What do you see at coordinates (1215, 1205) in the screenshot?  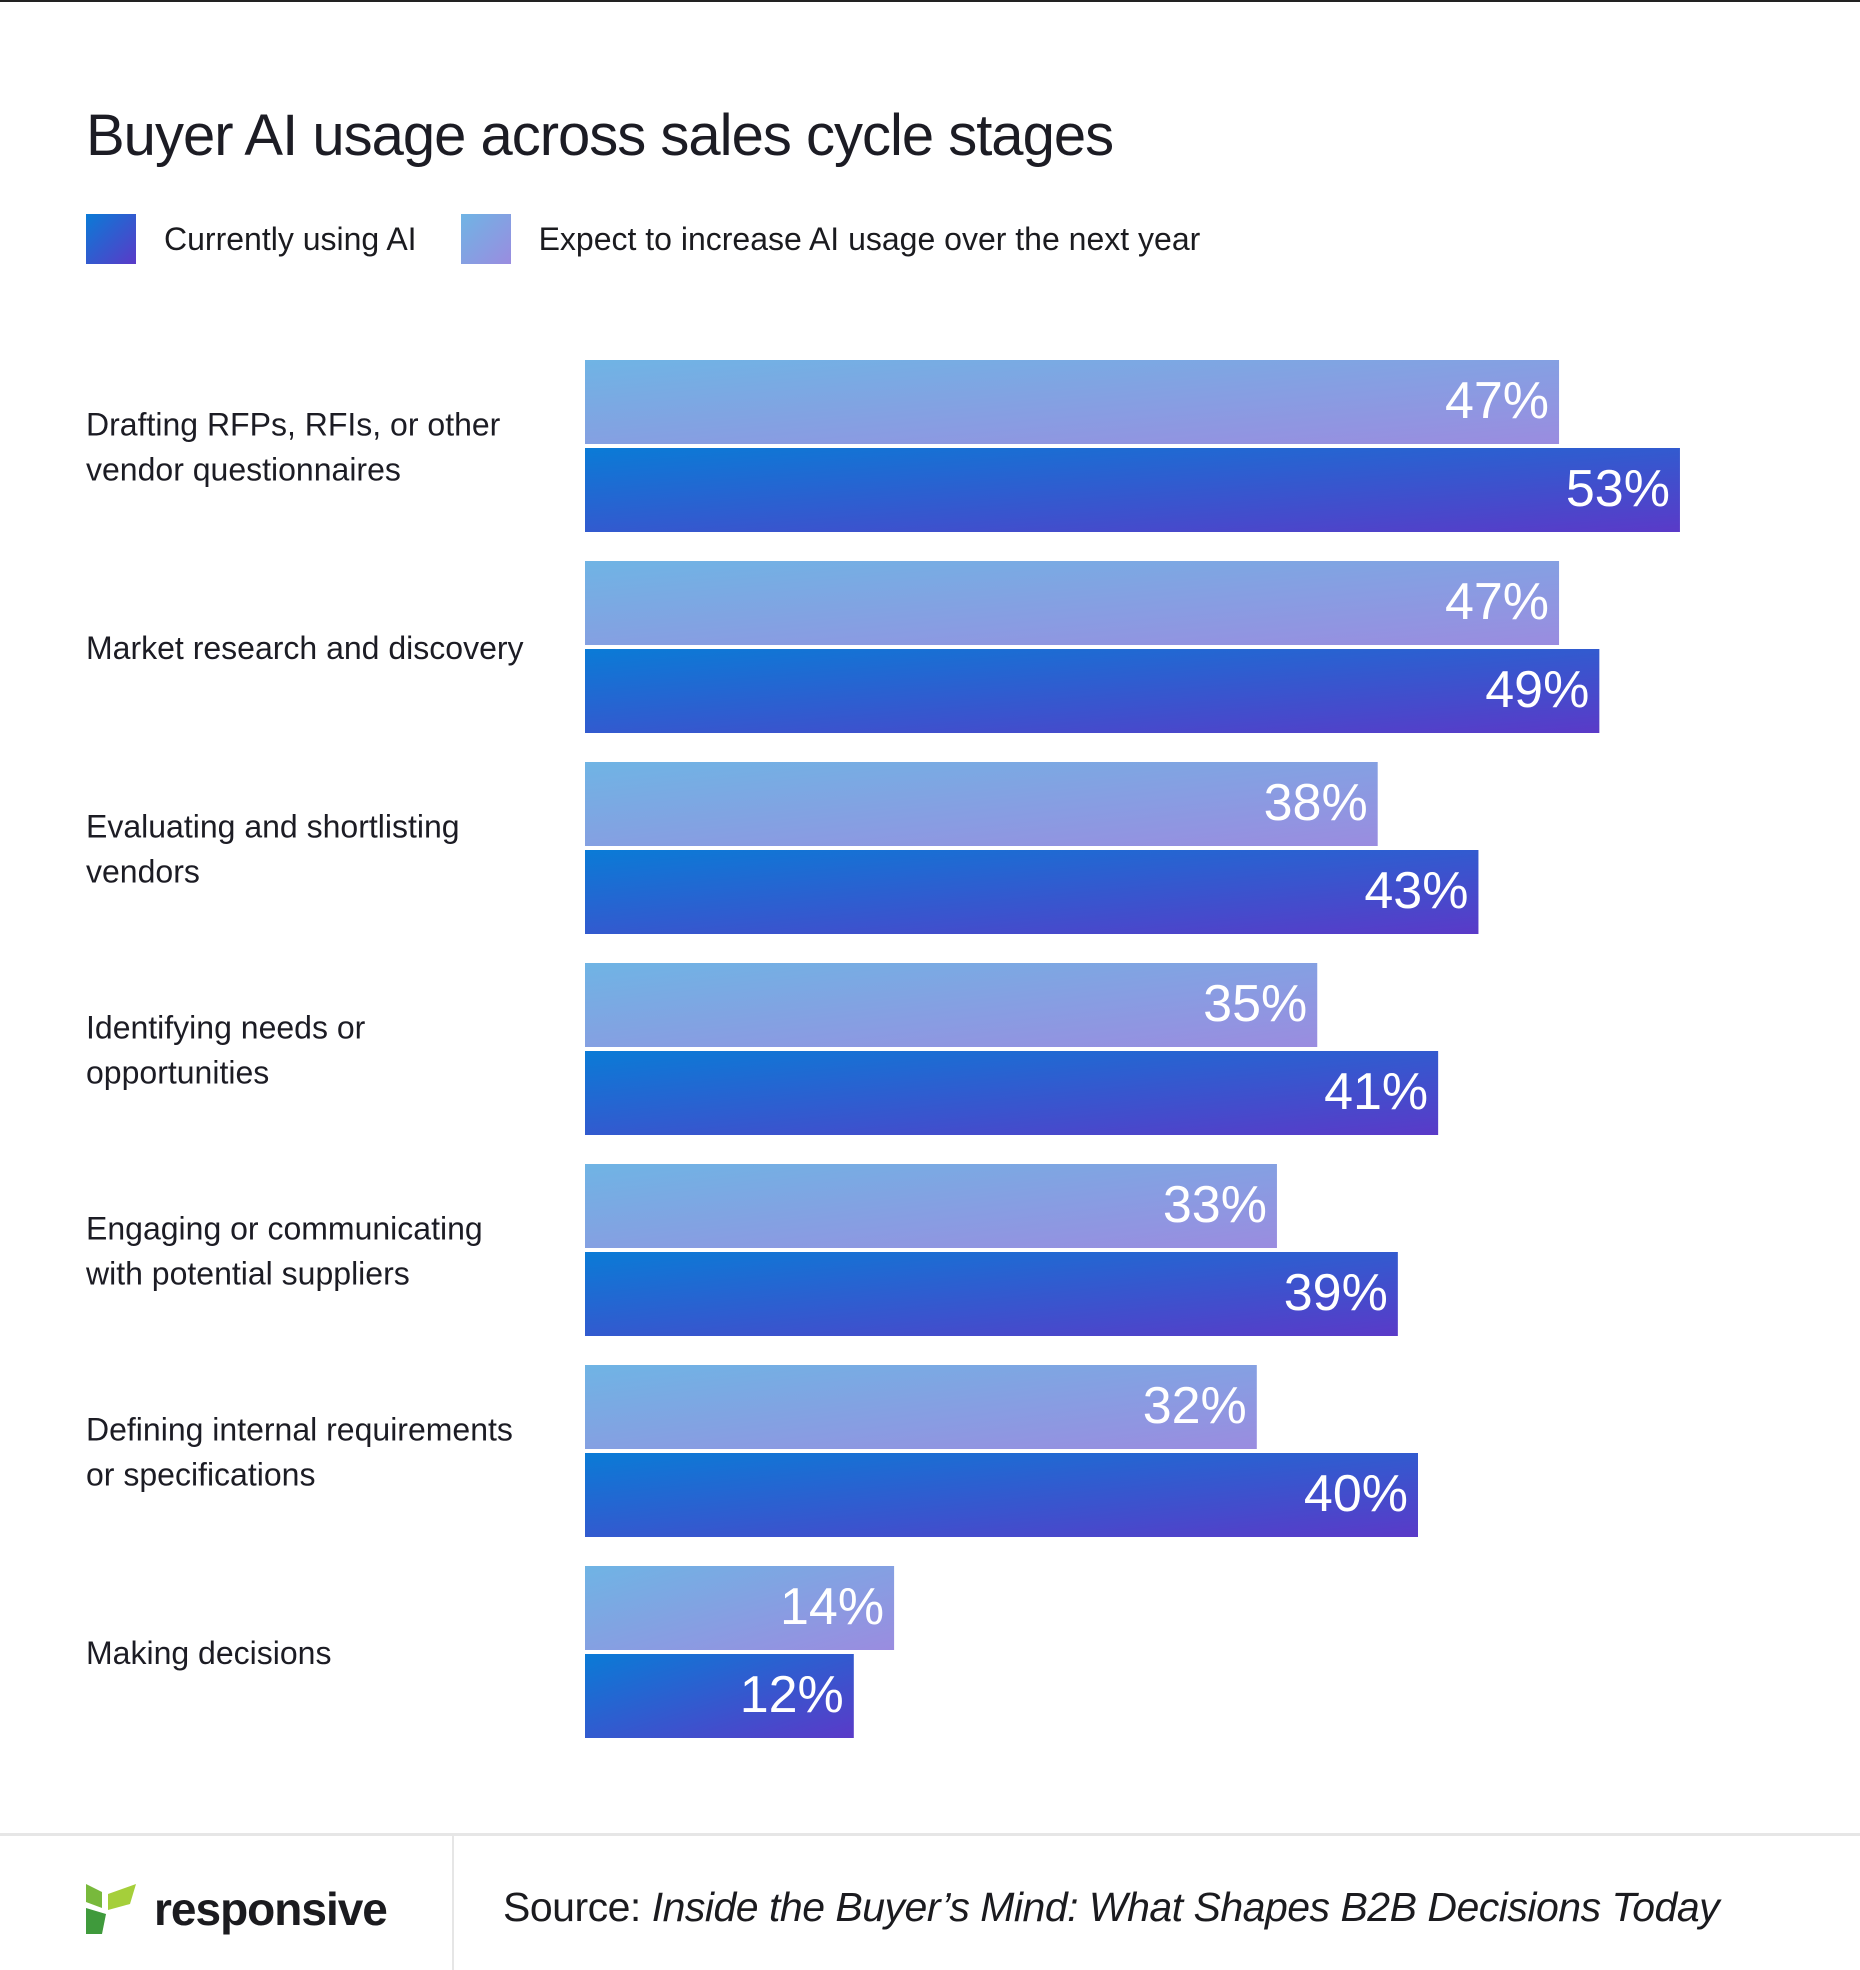 I see `data-label: 33%` at bounding box center [1215, 1205].